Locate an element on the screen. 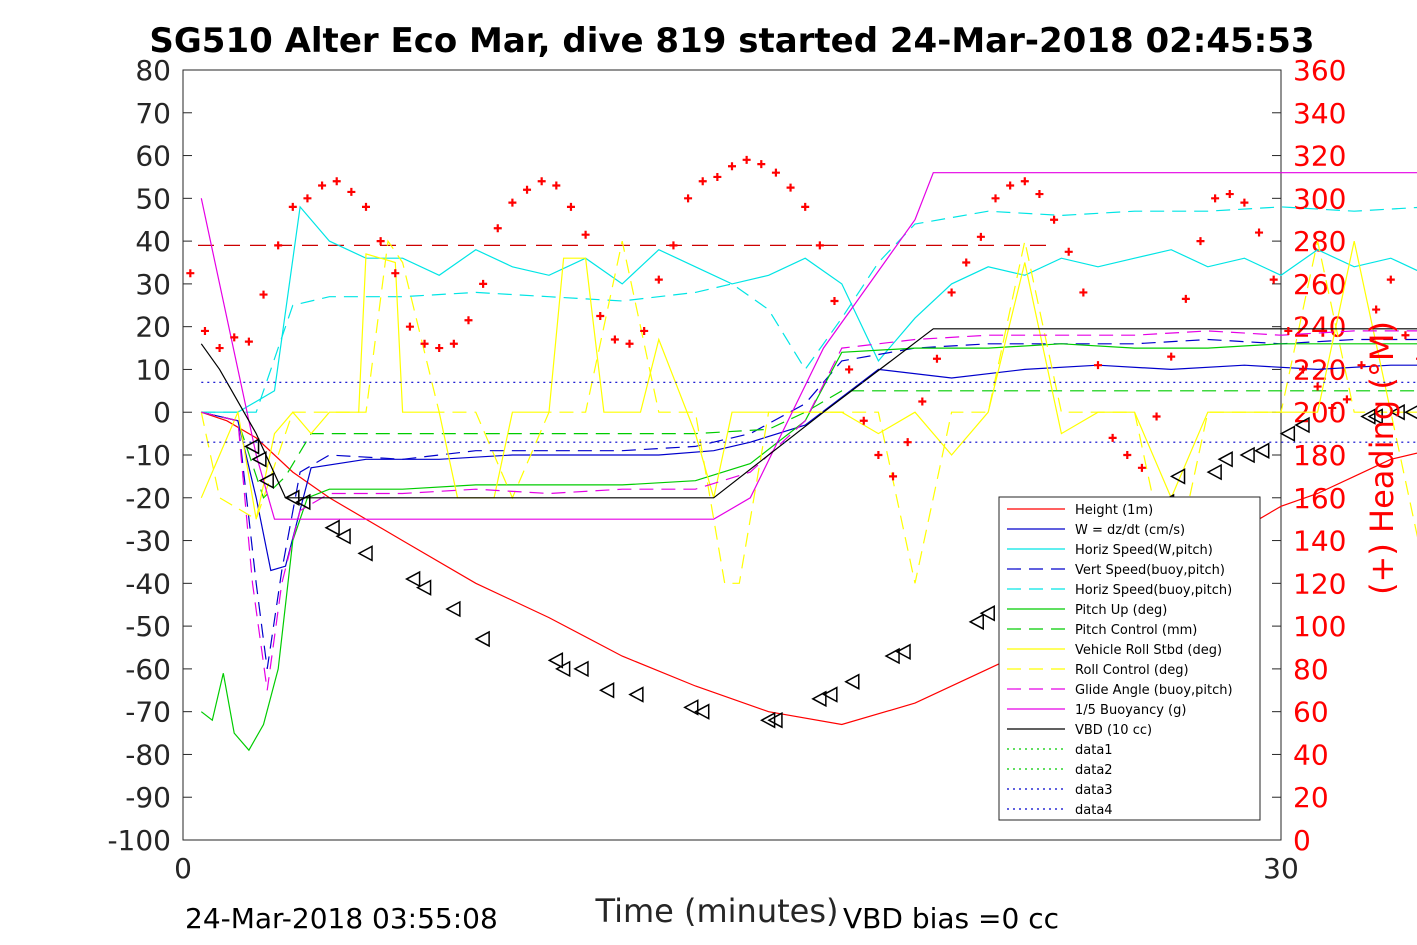  legend-label: Pitch Up (deg) is located at coordinates (1121, 610).